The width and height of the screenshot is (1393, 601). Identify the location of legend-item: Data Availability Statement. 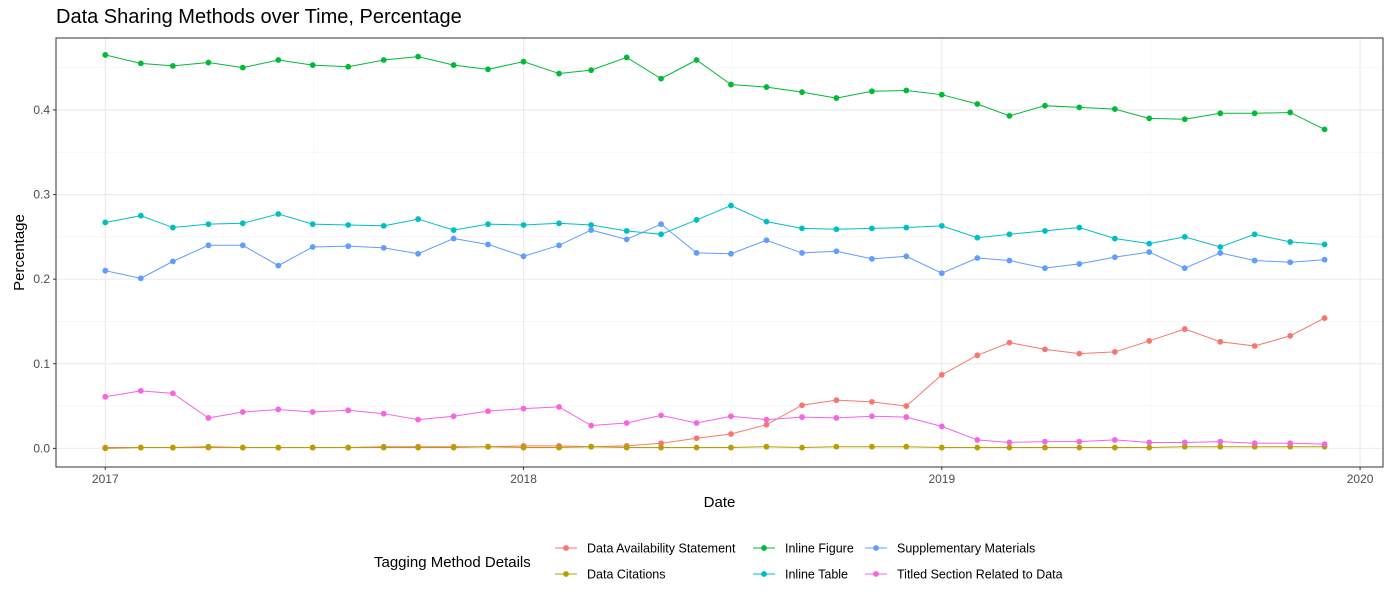
(645, 549).